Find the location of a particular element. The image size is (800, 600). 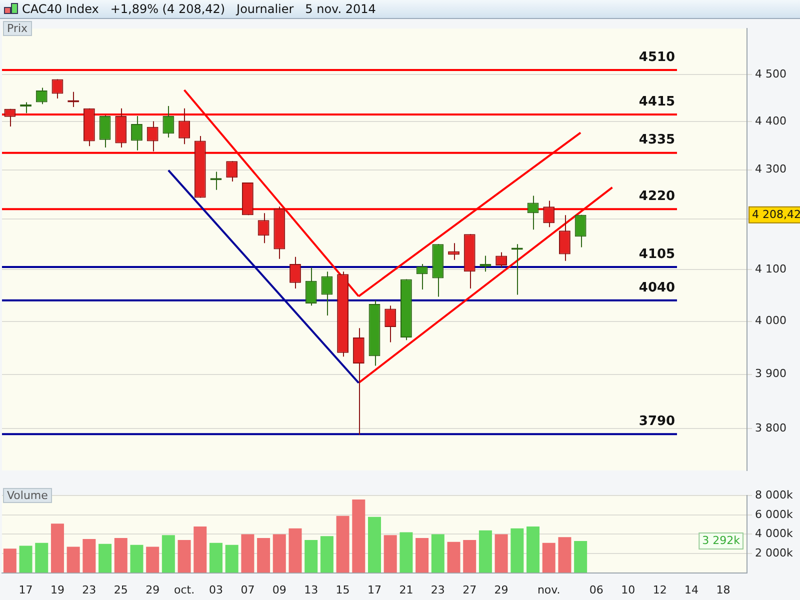

y-tick-label: 6 000k is located at coordinates (774, 514).